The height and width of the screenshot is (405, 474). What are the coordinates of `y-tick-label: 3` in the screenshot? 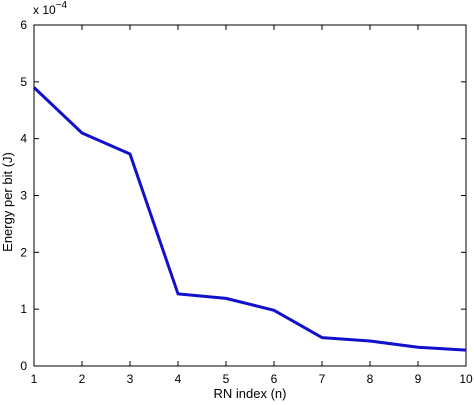 It's located at (23, 196).